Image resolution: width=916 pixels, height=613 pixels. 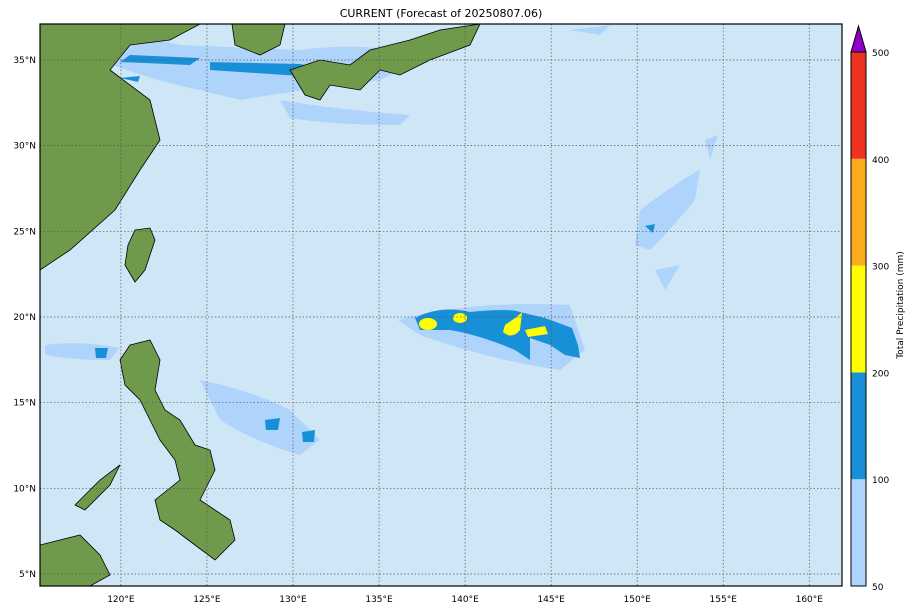 What do you see at coordinates (27, 575) in the screenshot?
I see `lat-tick-label: 5°N` at bounding box center [27, 575].